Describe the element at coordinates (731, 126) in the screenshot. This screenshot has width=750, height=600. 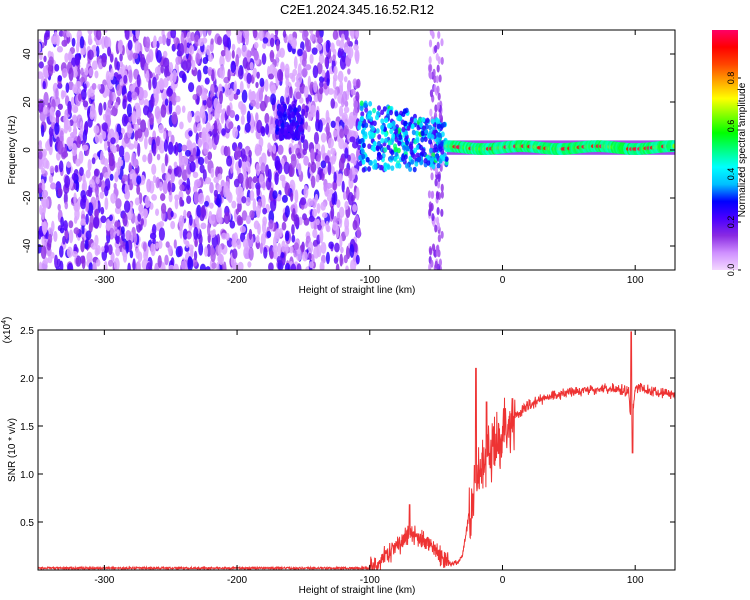
I see `colorbar-tick-label: 0.6` at that location.